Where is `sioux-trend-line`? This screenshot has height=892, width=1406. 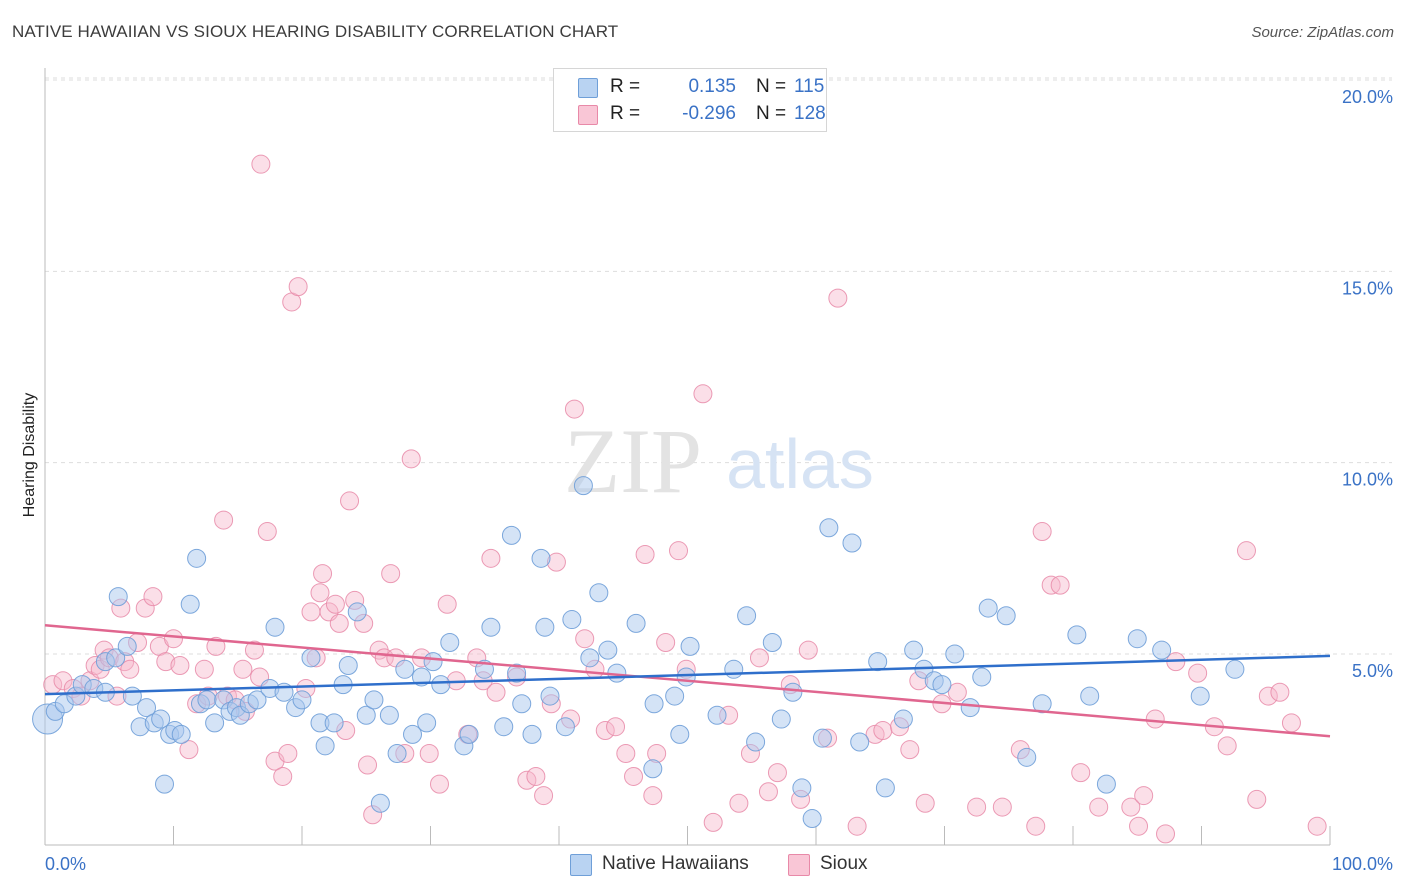 sioux-trend-line is located at coordinates (687, 681).